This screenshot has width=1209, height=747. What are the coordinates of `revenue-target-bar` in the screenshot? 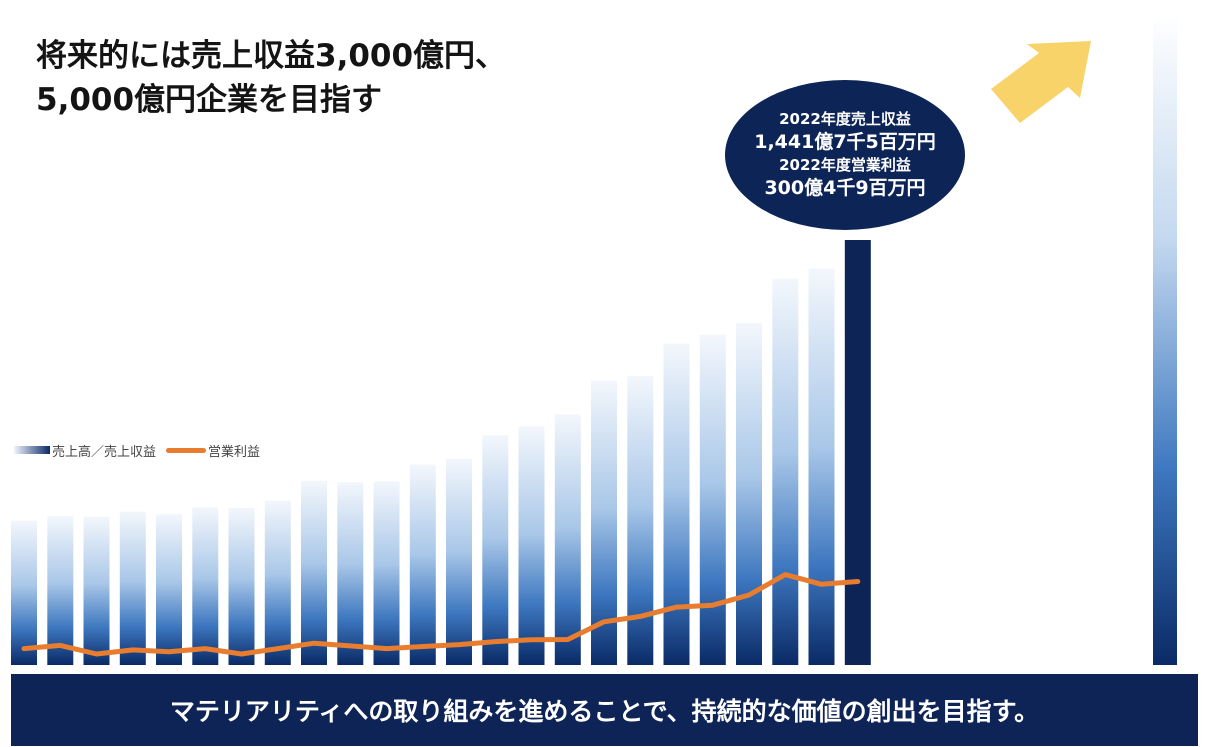 It's located at (1165, 338).